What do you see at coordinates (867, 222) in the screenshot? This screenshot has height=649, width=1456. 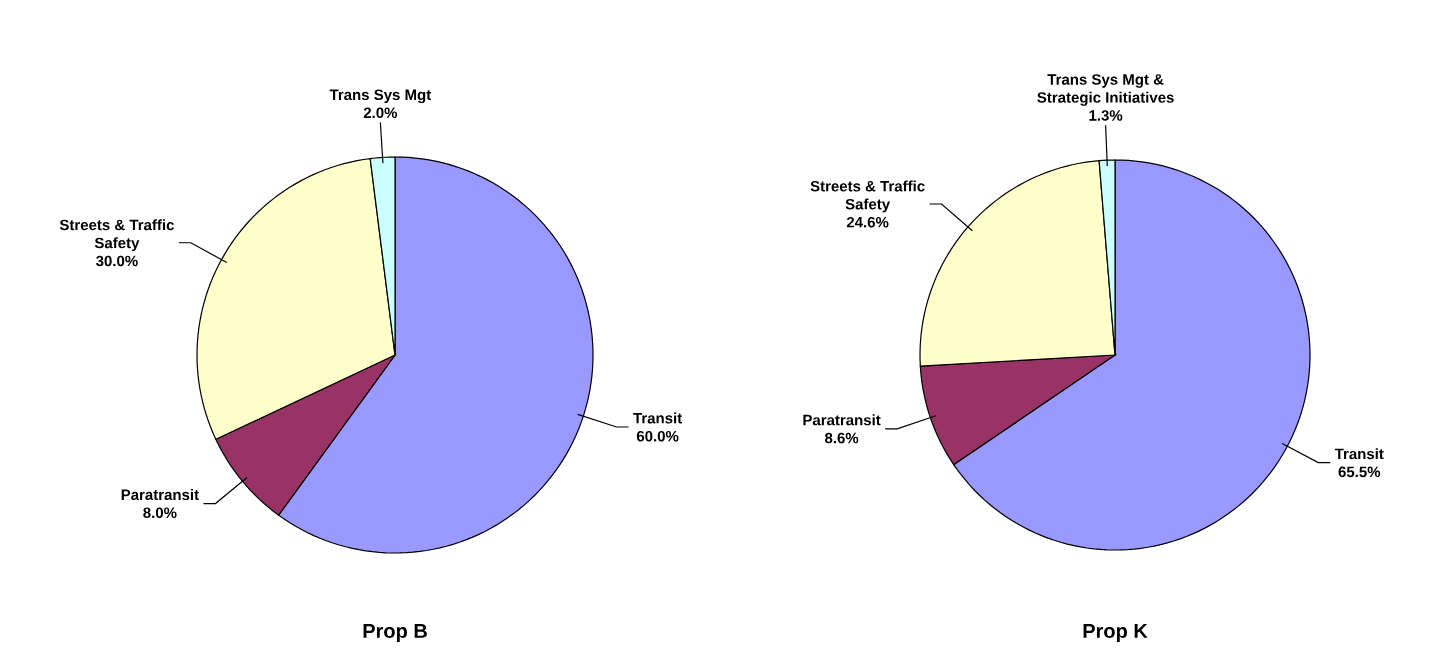 I see `data-label: 24.6%` at bounding box center [867, 222].